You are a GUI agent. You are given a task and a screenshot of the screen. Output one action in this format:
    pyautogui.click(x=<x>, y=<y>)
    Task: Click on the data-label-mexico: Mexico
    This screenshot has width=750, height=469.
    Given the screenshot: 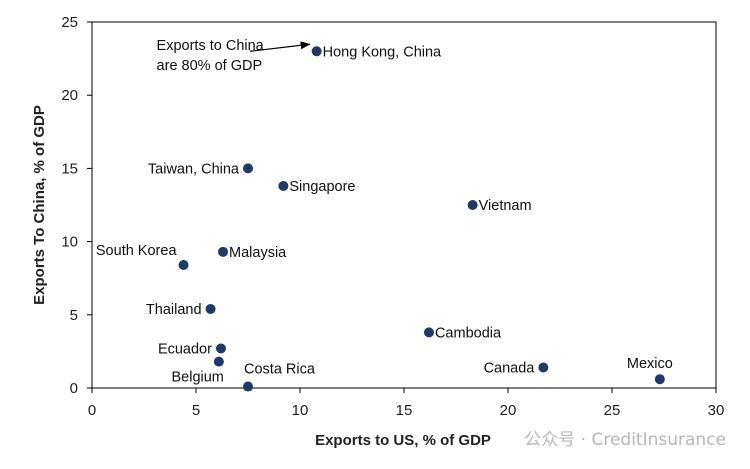 What is the action you would take?
    pyautogui.click(x=650, y=364)
    